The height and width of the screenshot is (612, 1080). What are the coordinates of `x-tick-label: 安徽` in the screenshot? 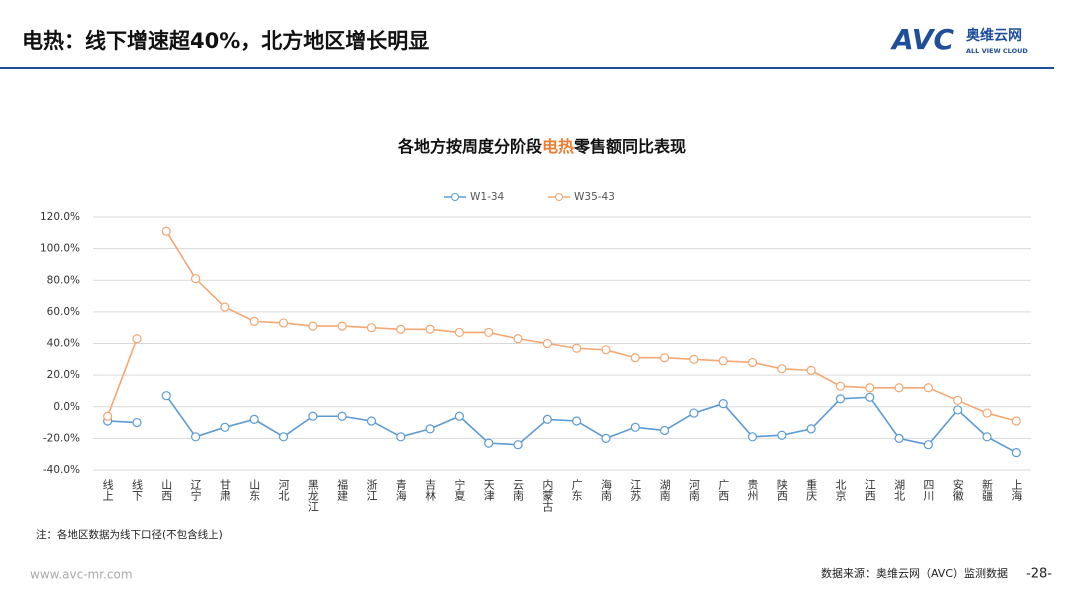 It's located at (957, 490).